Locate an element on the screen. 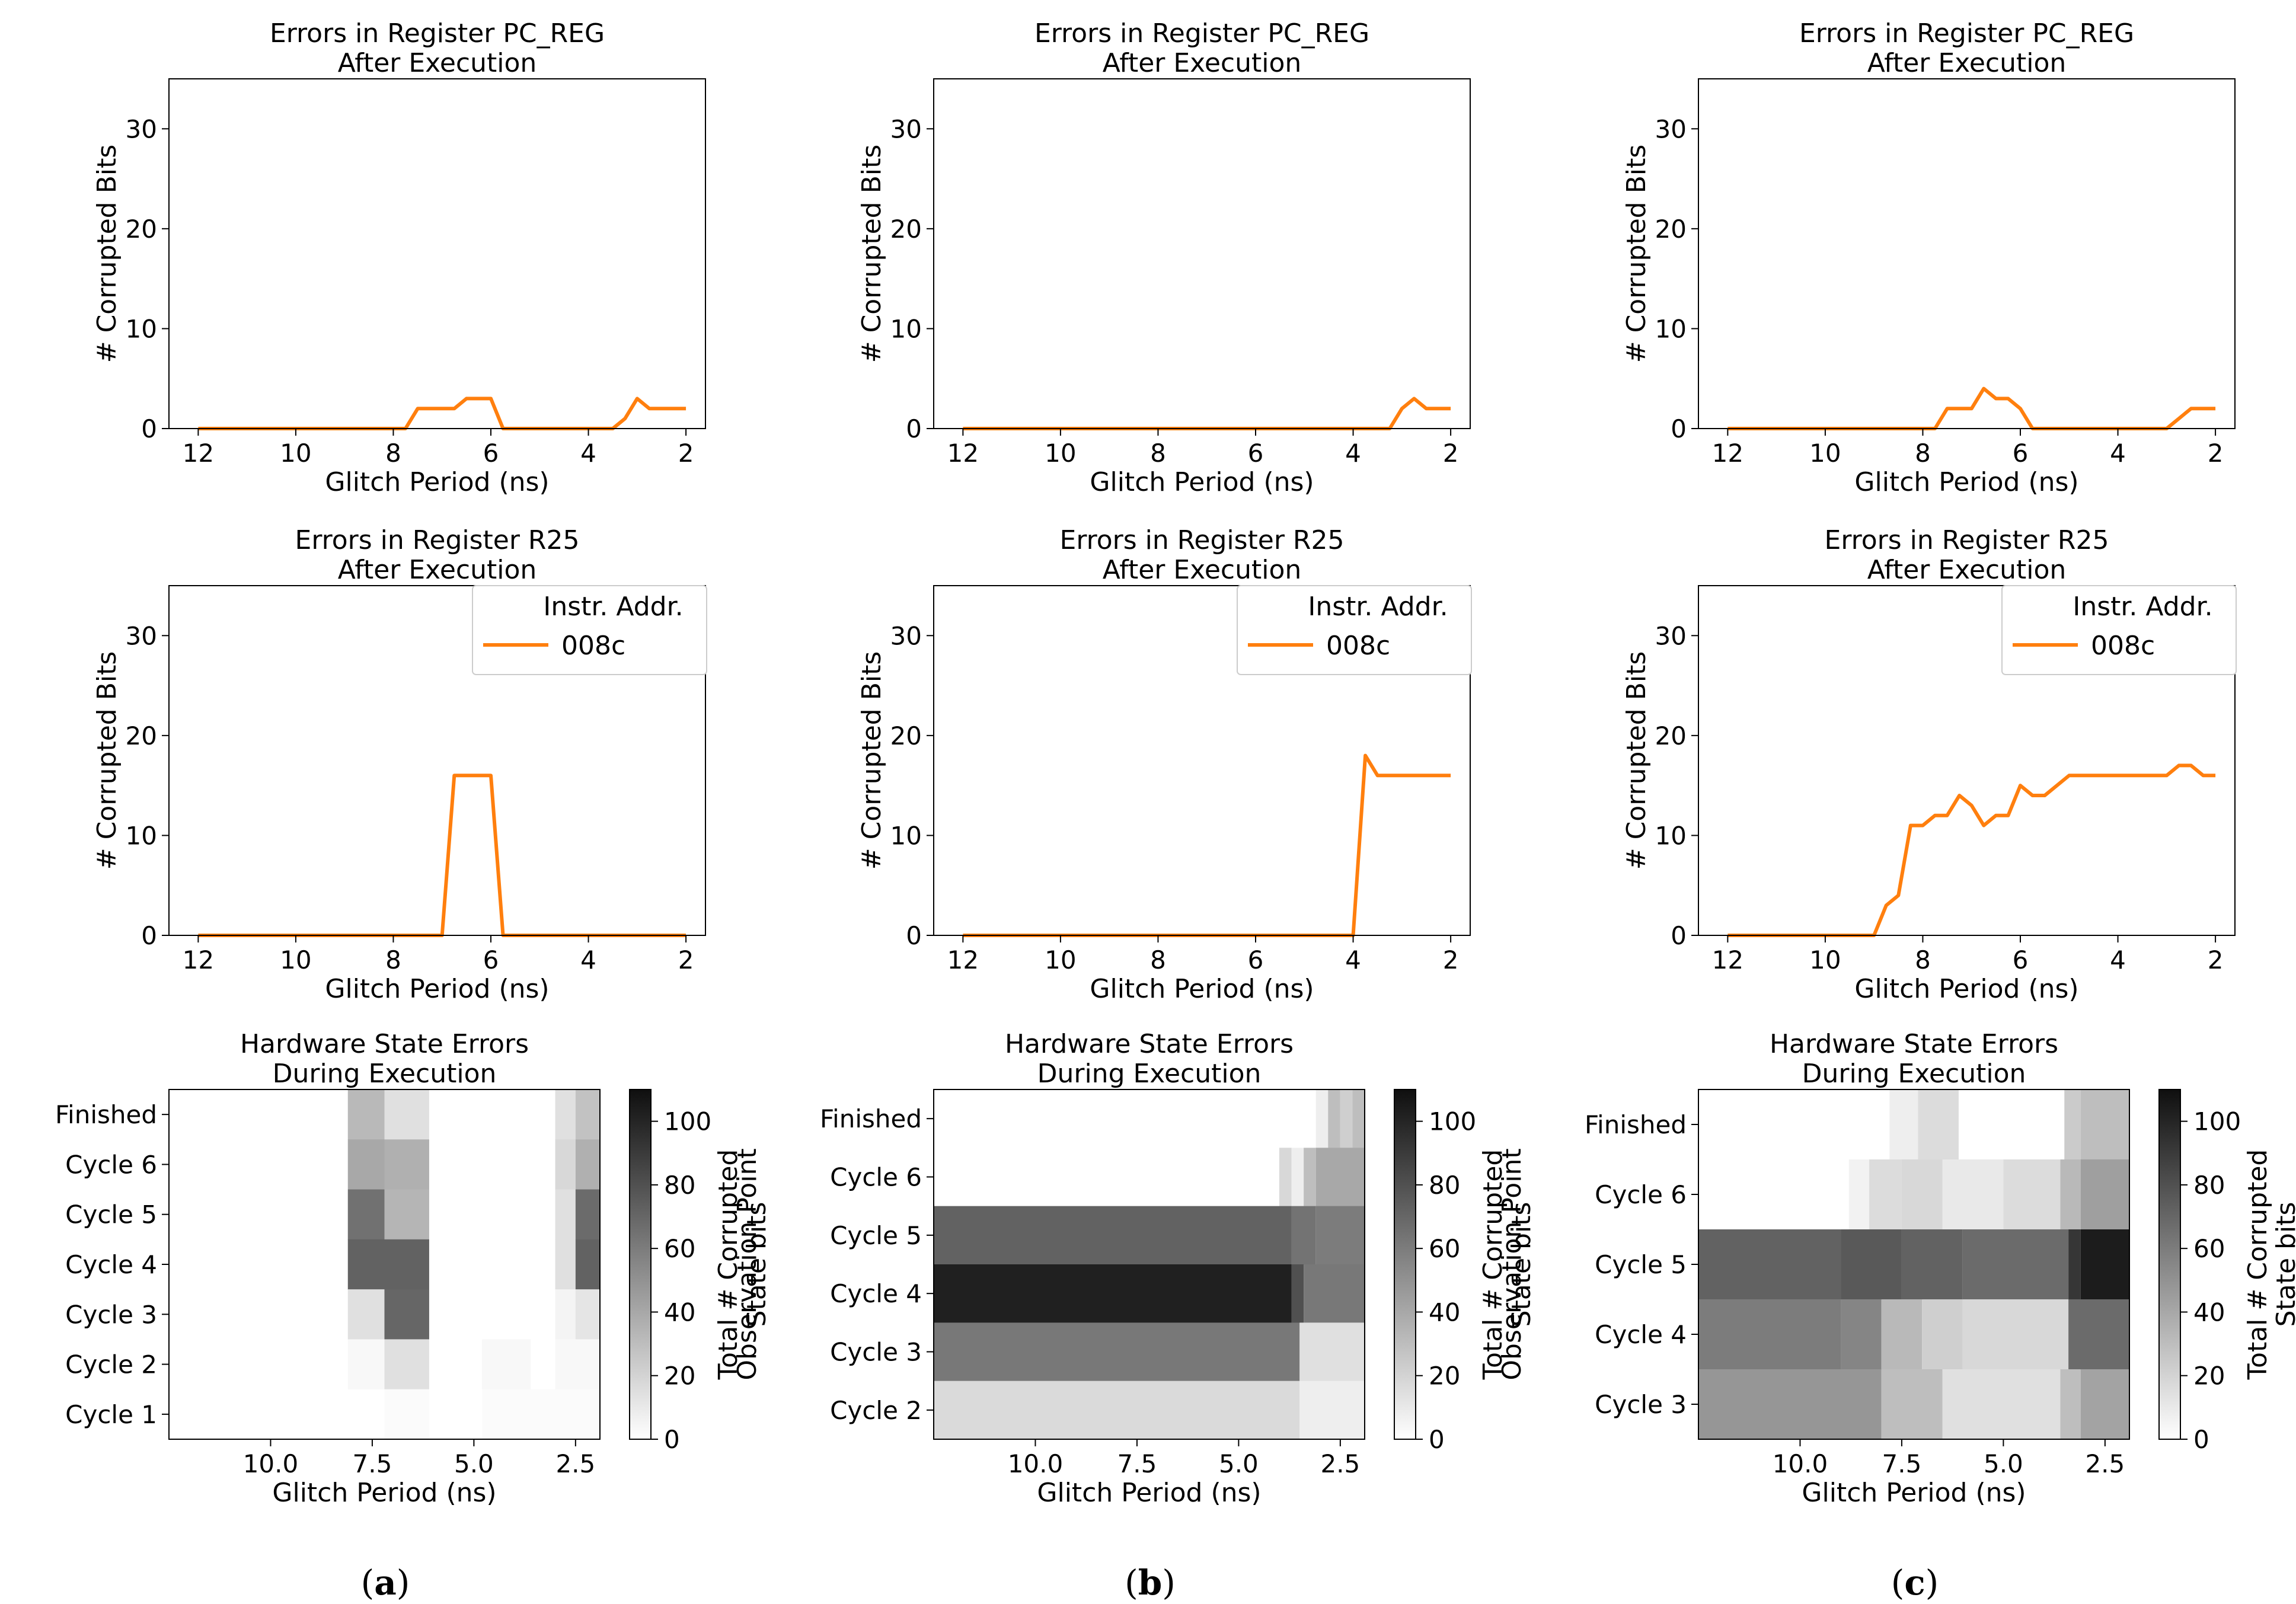 The width and height of the screenshot is (2296, 1604). col-a-r25-xlabel: Glitch Period (ns) is located at coordinates (437, 989).